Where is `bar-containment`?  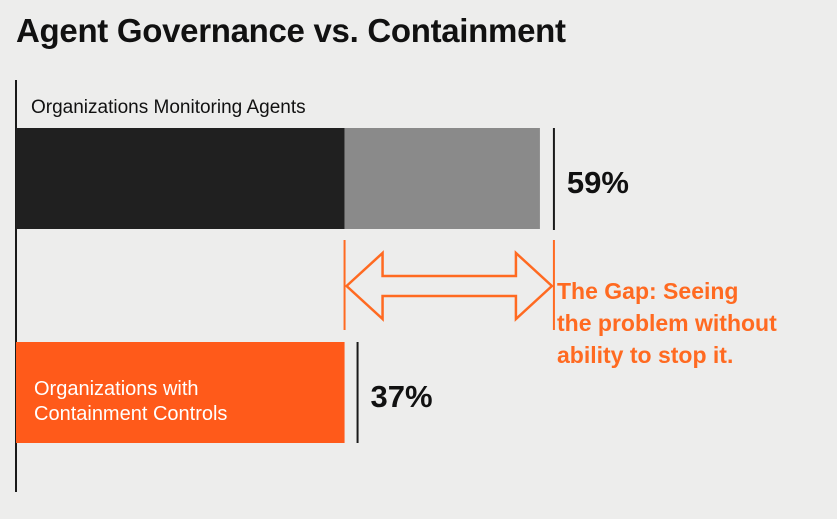 bar-containment is located at coordinates (180, 392).